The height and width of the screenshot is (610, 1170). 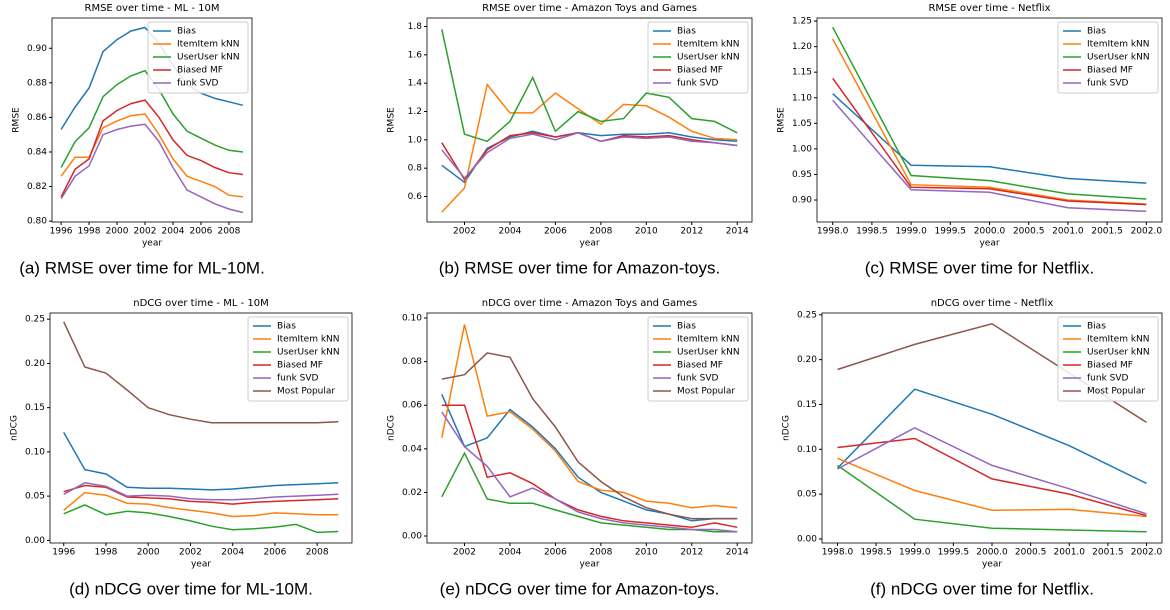 I want to click on x-tick-label: 2000.5, so click(x=1029, y=232).